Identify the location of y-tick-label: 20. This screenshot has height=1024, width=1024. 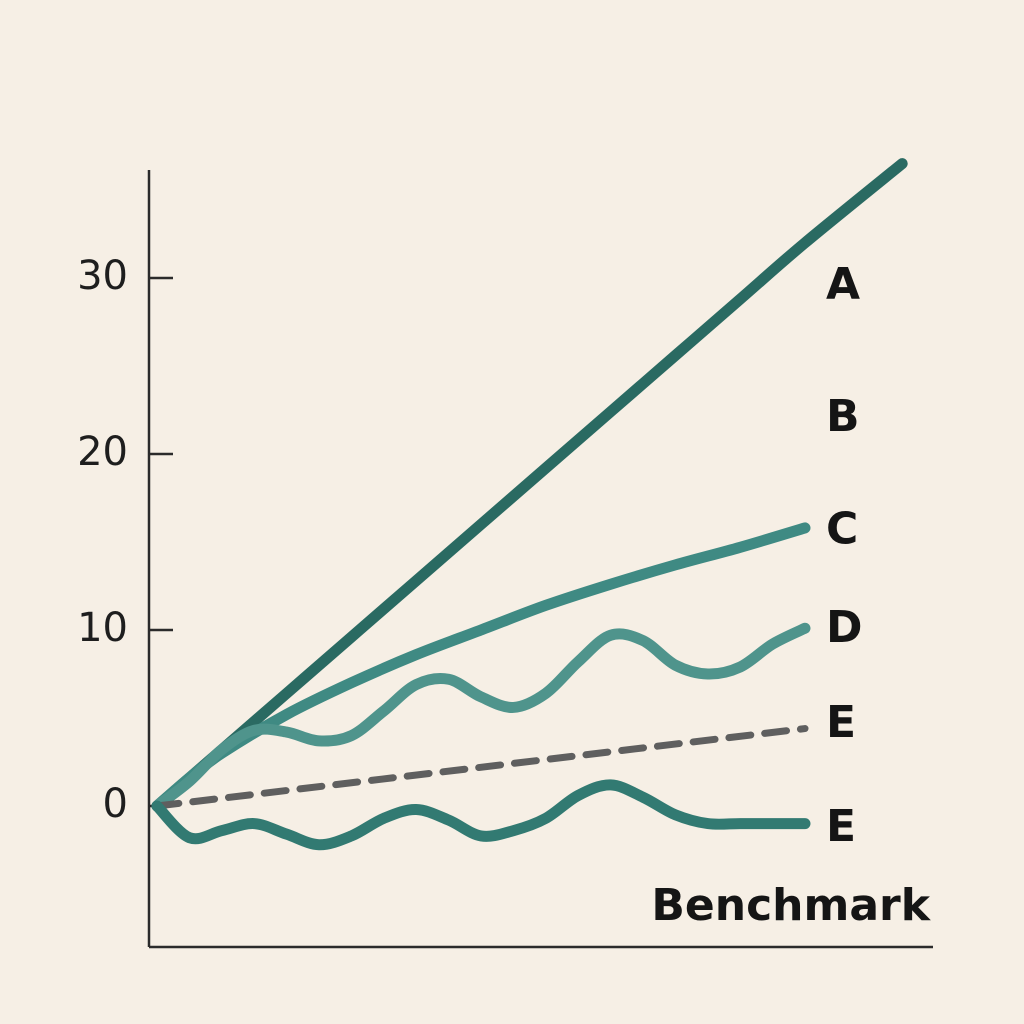
(102, 452).